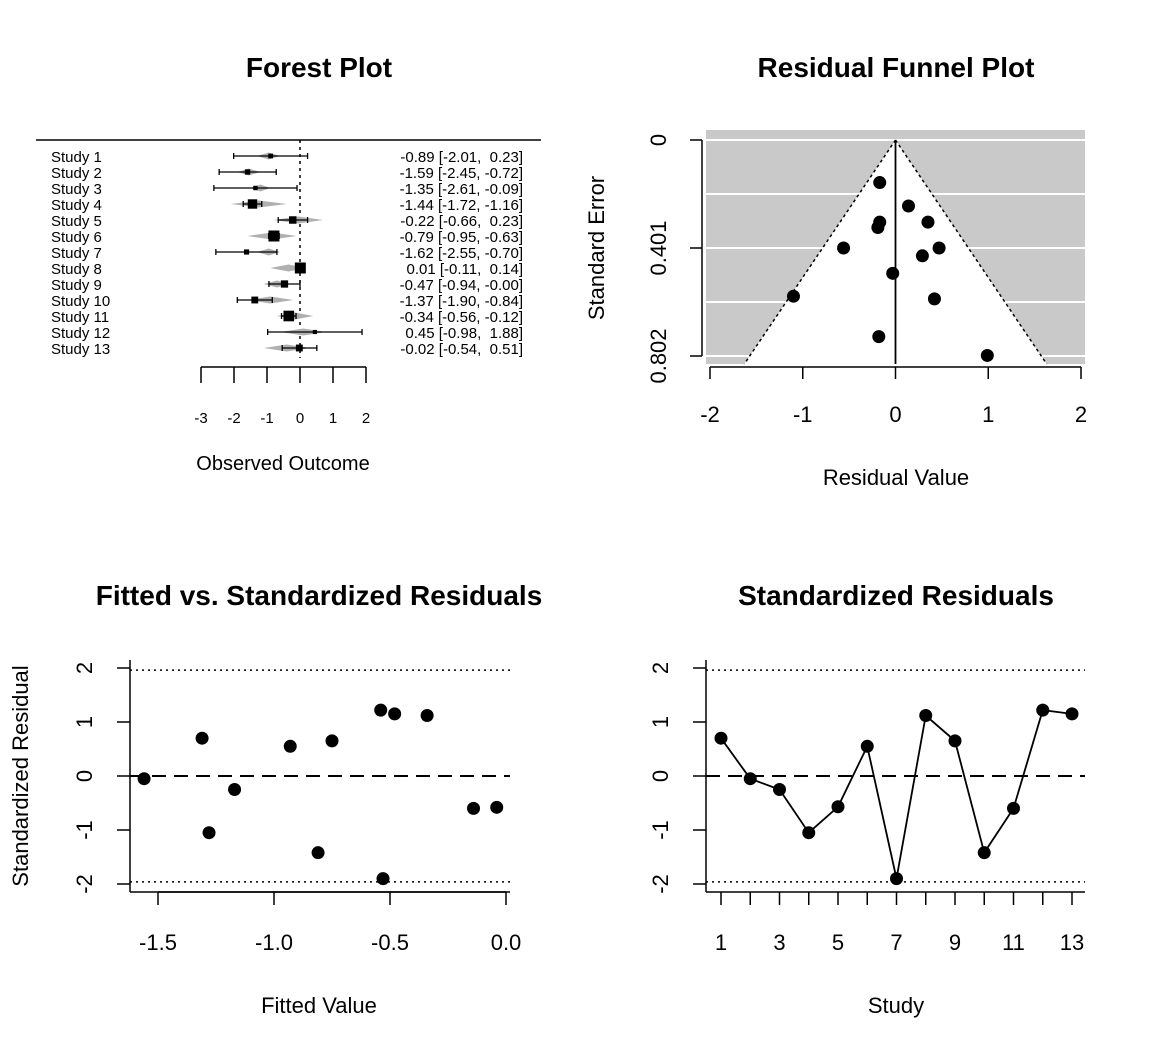  What do you see at coordinates (300, 418) in the screenshot?
I see `forest-x-tick-label: 0` at bounding box center [300, 418].